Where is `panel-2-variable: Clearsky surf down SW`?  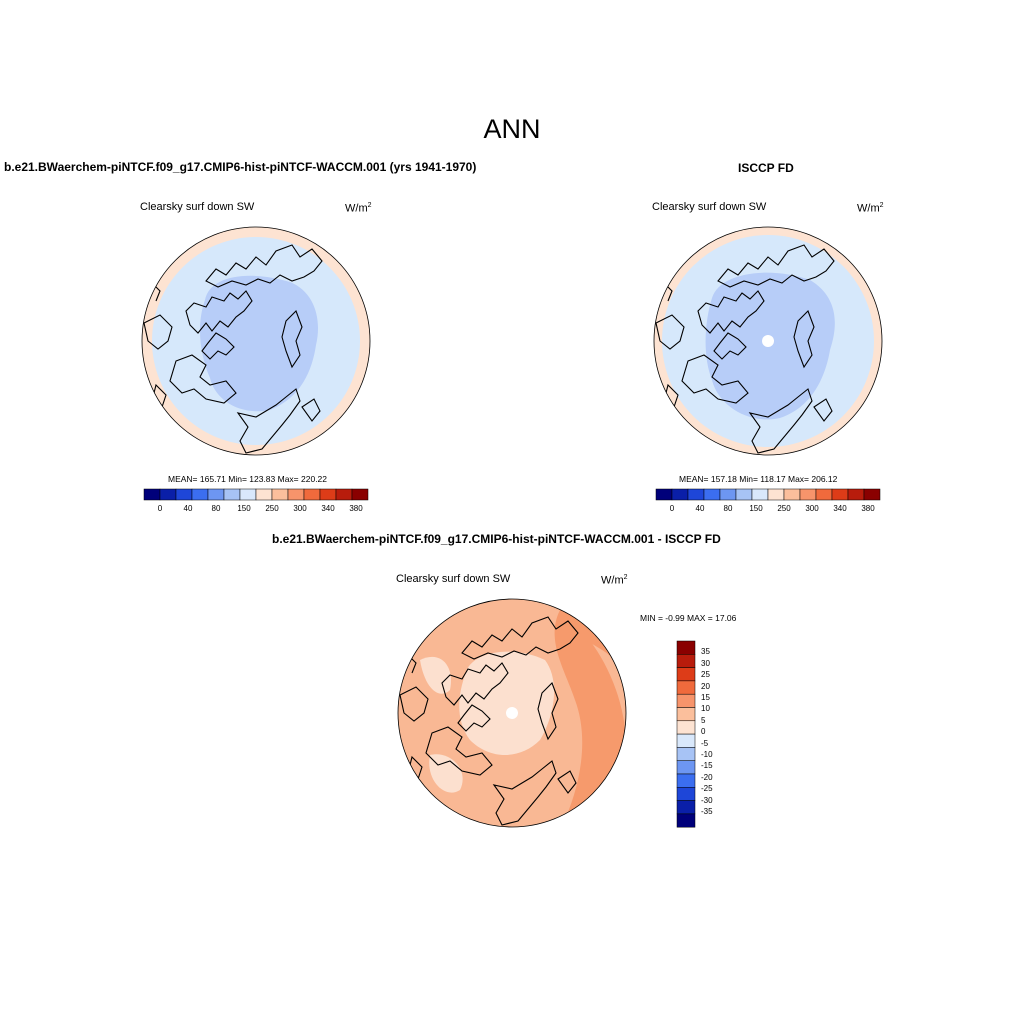
panel-2-variable: Clearsky surf down SW is located at coordinates (709, 207).